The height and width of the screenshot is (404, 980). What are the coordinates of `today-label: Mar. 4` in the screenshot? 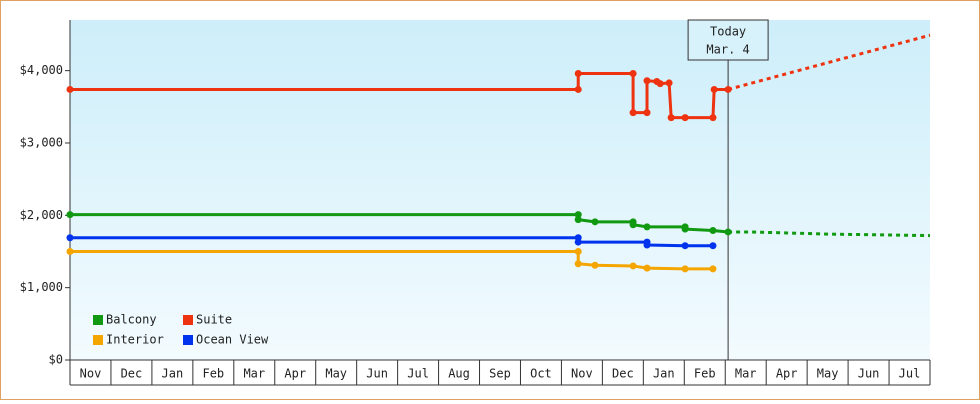 It's located at (727, 50).